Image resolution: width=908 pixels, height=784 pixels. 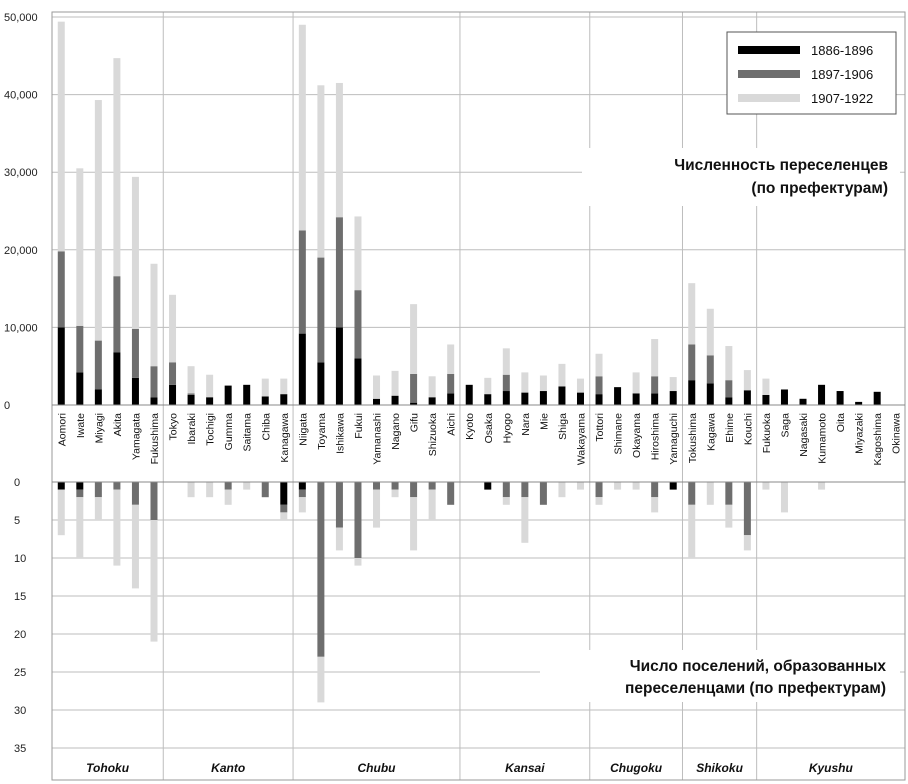 What do you see at coordinates (525, 382) in the screenshot?
I see `migrants-bar-nara-1907` at bounding box center [525, 382].